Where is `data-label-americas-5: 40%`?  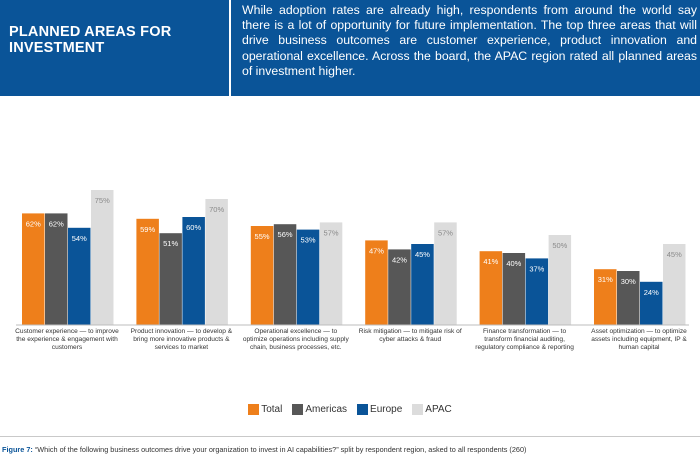
data-label-americas-5: 40% is located at coordinates (513, 263).